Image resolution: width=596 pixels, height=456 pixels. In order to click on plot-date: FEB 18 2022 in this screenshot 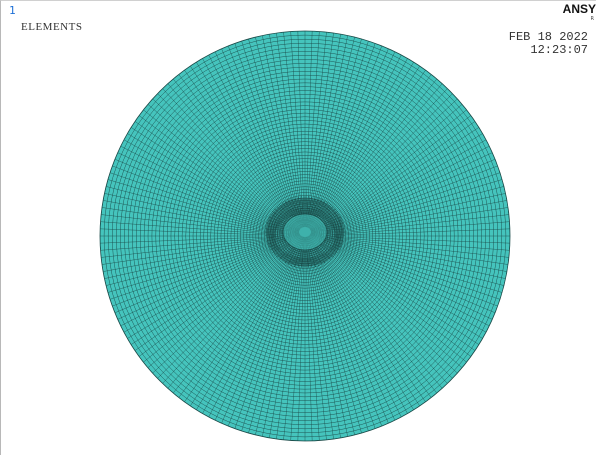, I will do `click(548, 37)`.